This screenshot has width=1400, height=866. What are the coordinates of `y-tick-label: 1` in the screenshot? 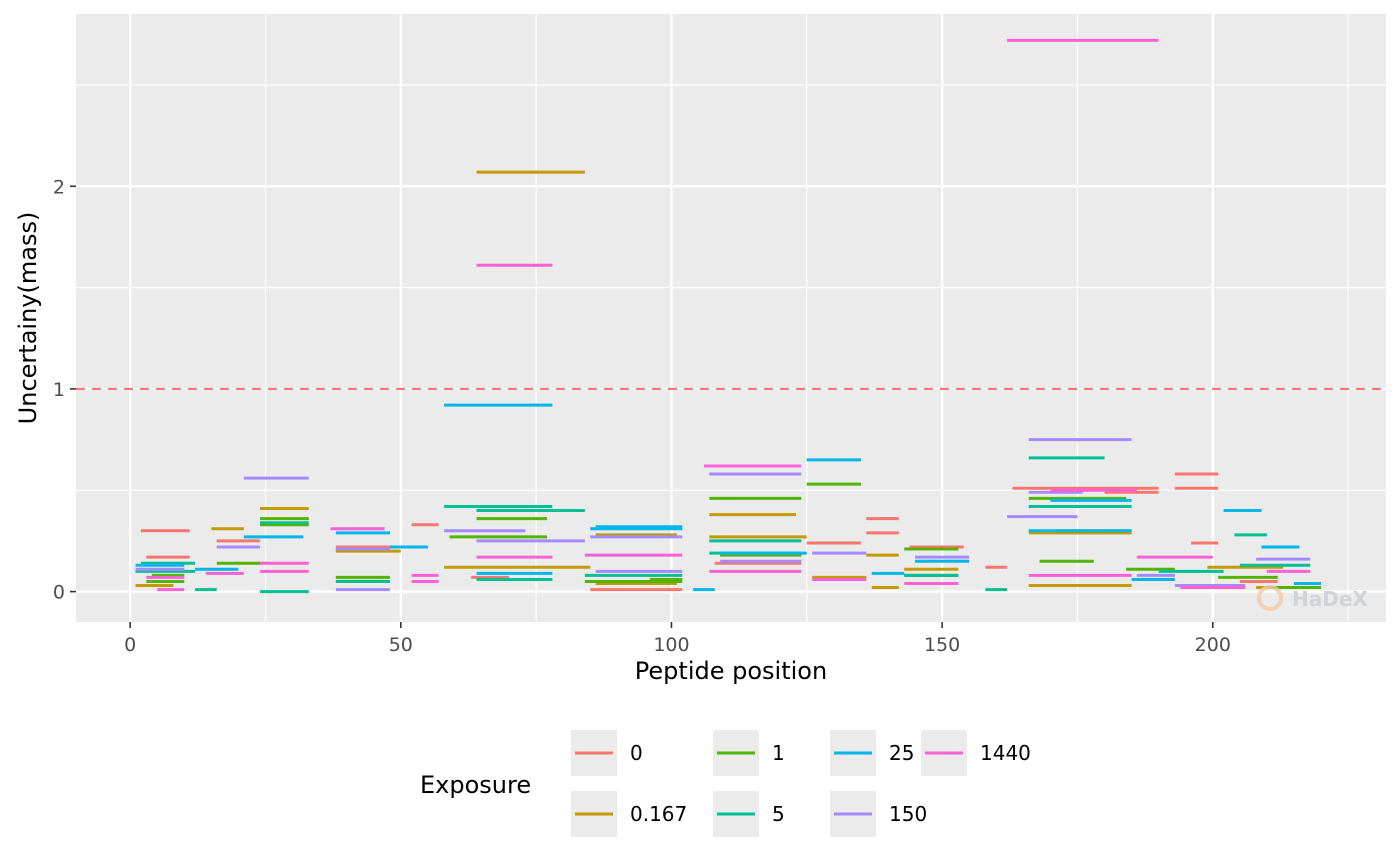 It's located at (59, 390).